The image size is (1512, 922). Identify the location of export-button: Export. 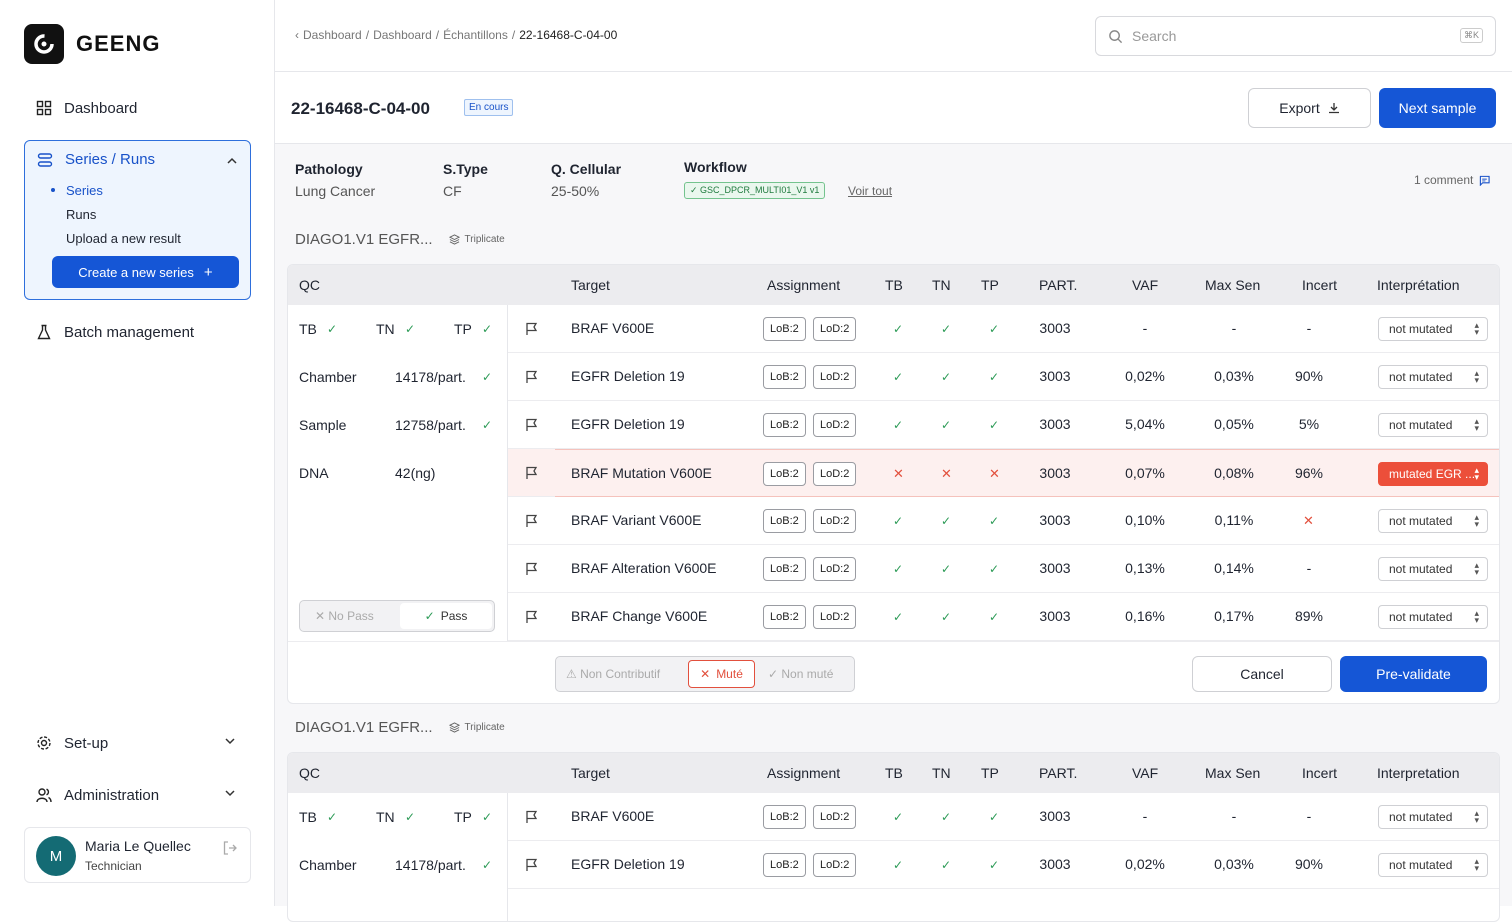
(1309, 108).